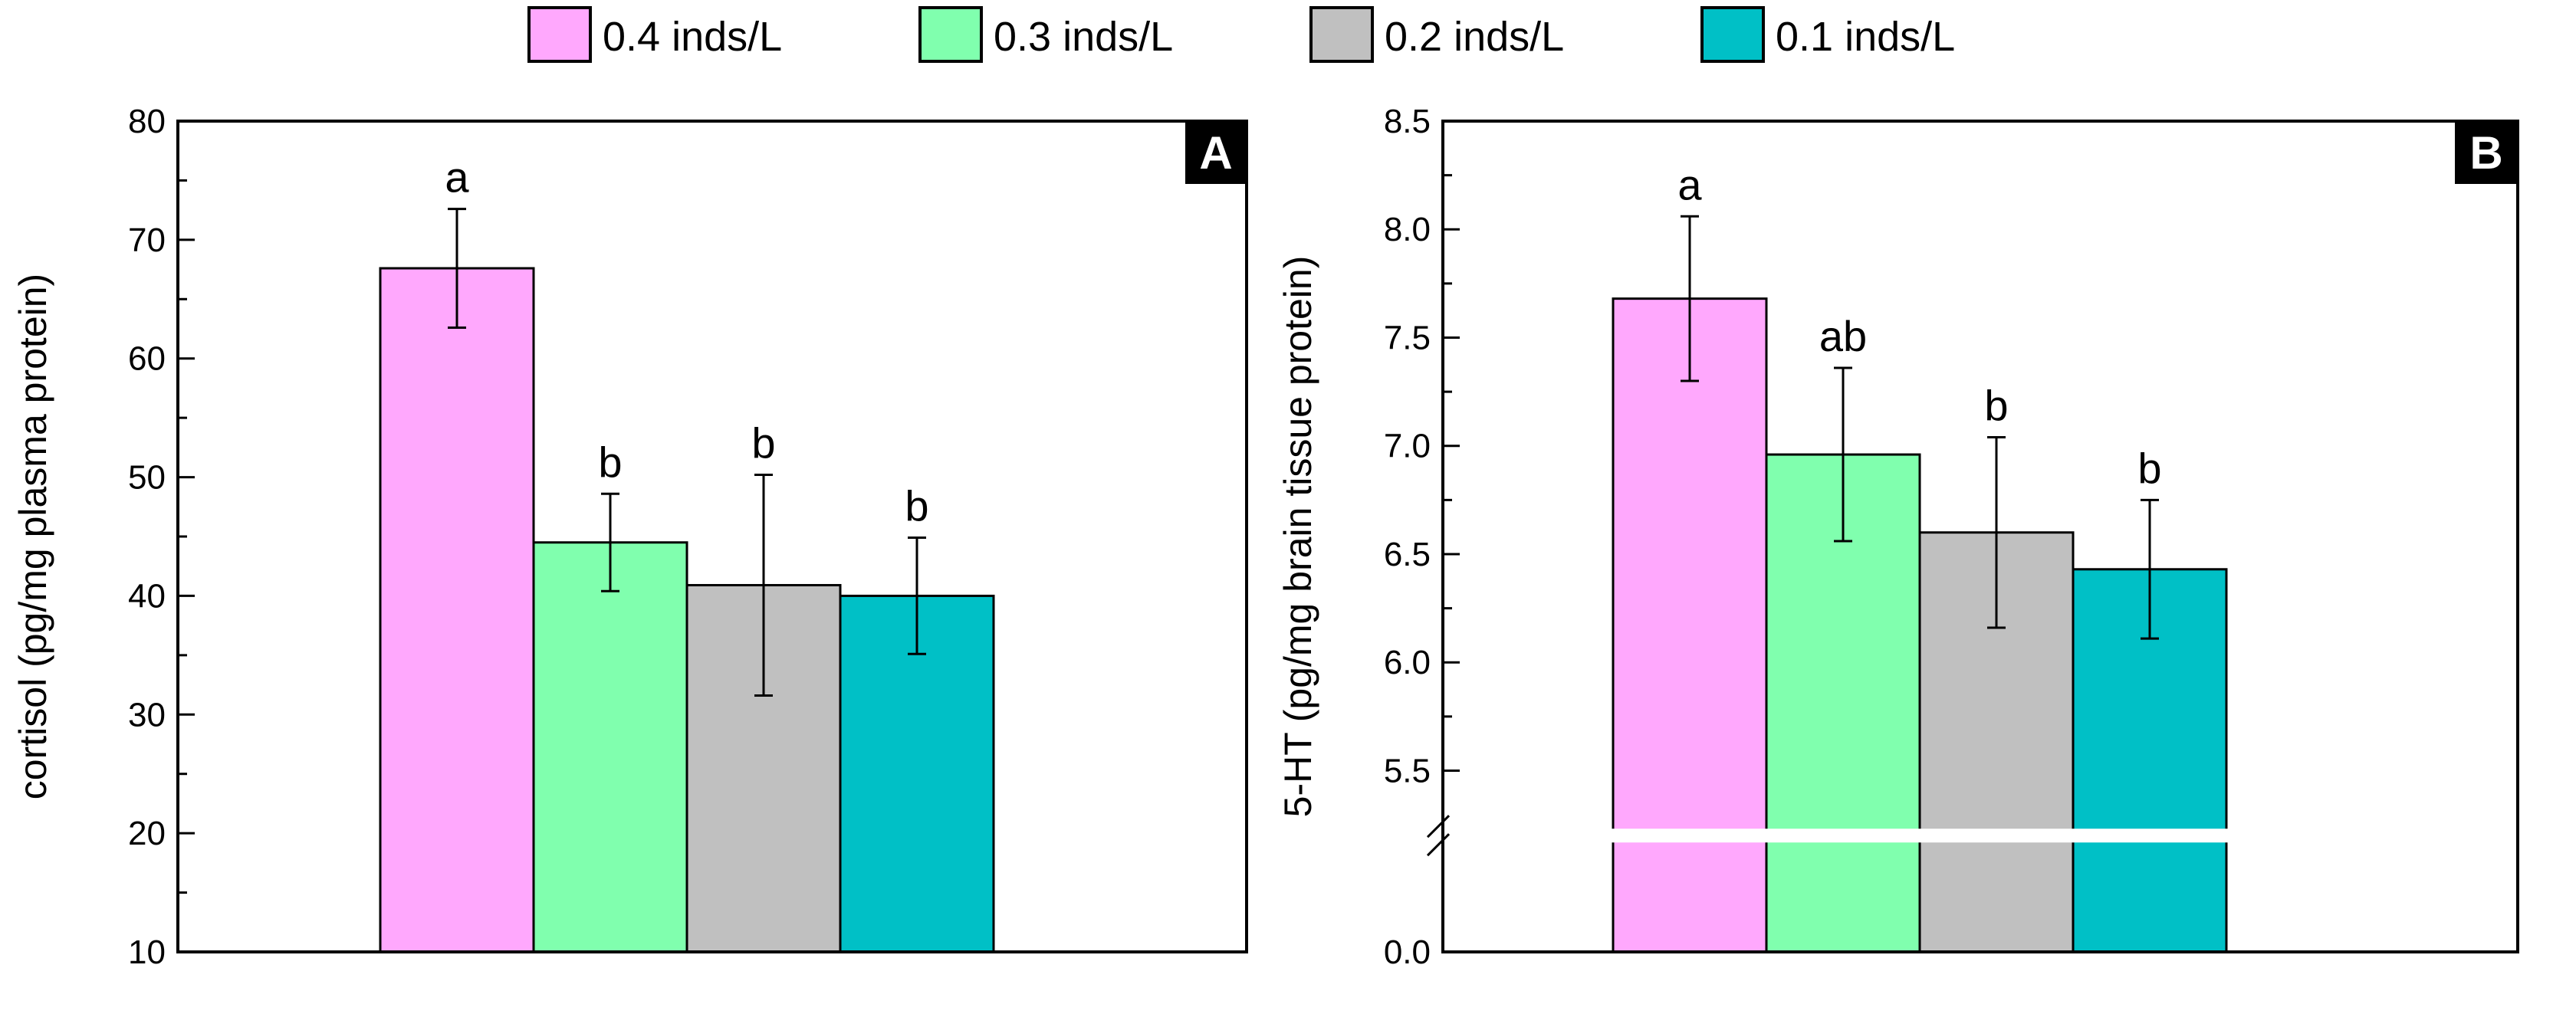  Describe the element at coordinates (147, 240) in the screenshot. I see `y-tick-label: 70` at that location.